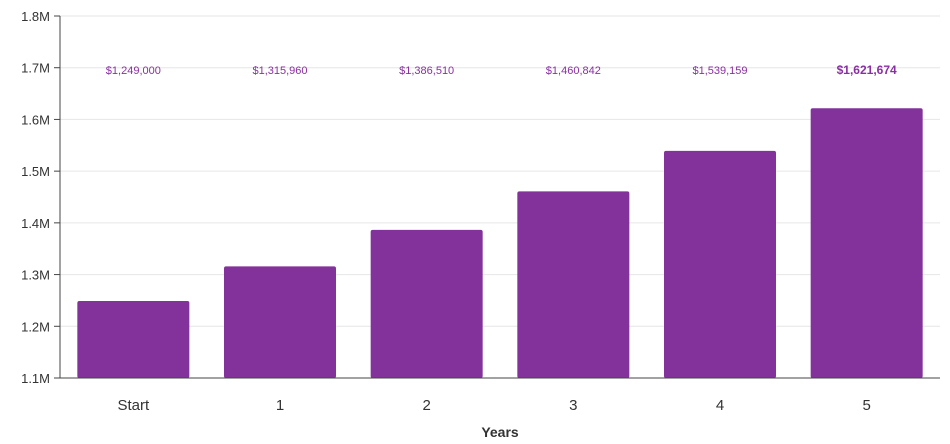 The height and width of the screenshot is (444, 950). What do you see at coordinates (35, 223) in the screenshot?
I see `y-tick-label: 1.4M` at bounding box center [35, 223].